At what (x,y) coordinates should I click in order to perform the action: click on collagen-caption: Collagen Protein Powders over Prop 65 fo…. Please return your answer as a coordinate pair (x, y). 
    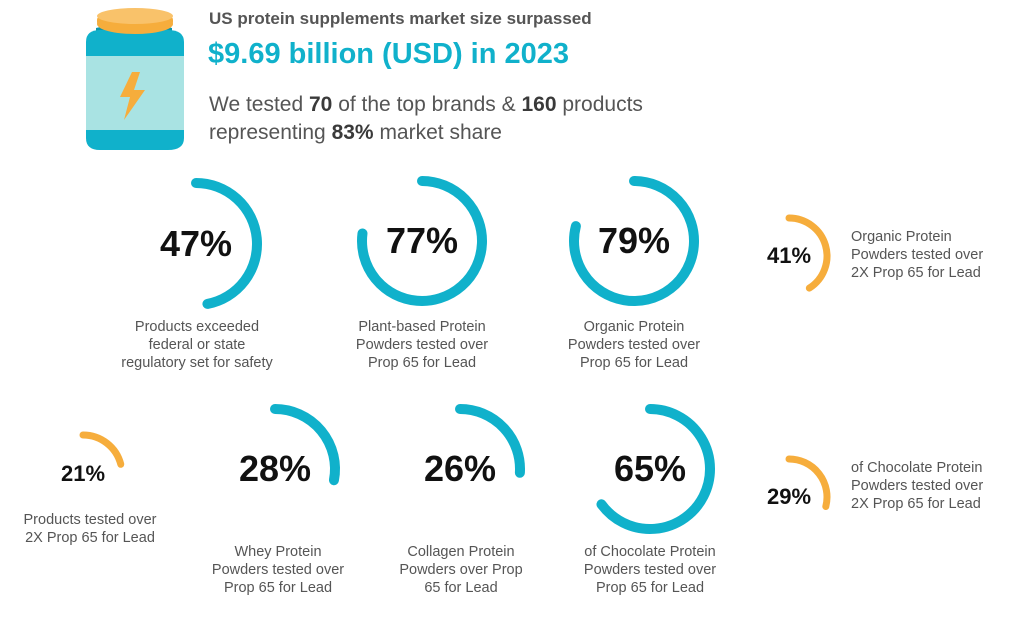
    Looking at the image, I should click on (461, 570).